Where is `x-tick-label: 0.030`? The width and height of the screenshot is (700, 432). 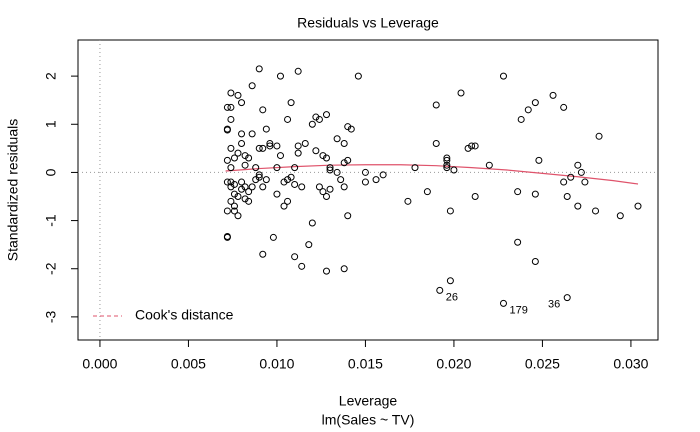 x-tick-label: 0.030 is located at coordinates (630, 364).